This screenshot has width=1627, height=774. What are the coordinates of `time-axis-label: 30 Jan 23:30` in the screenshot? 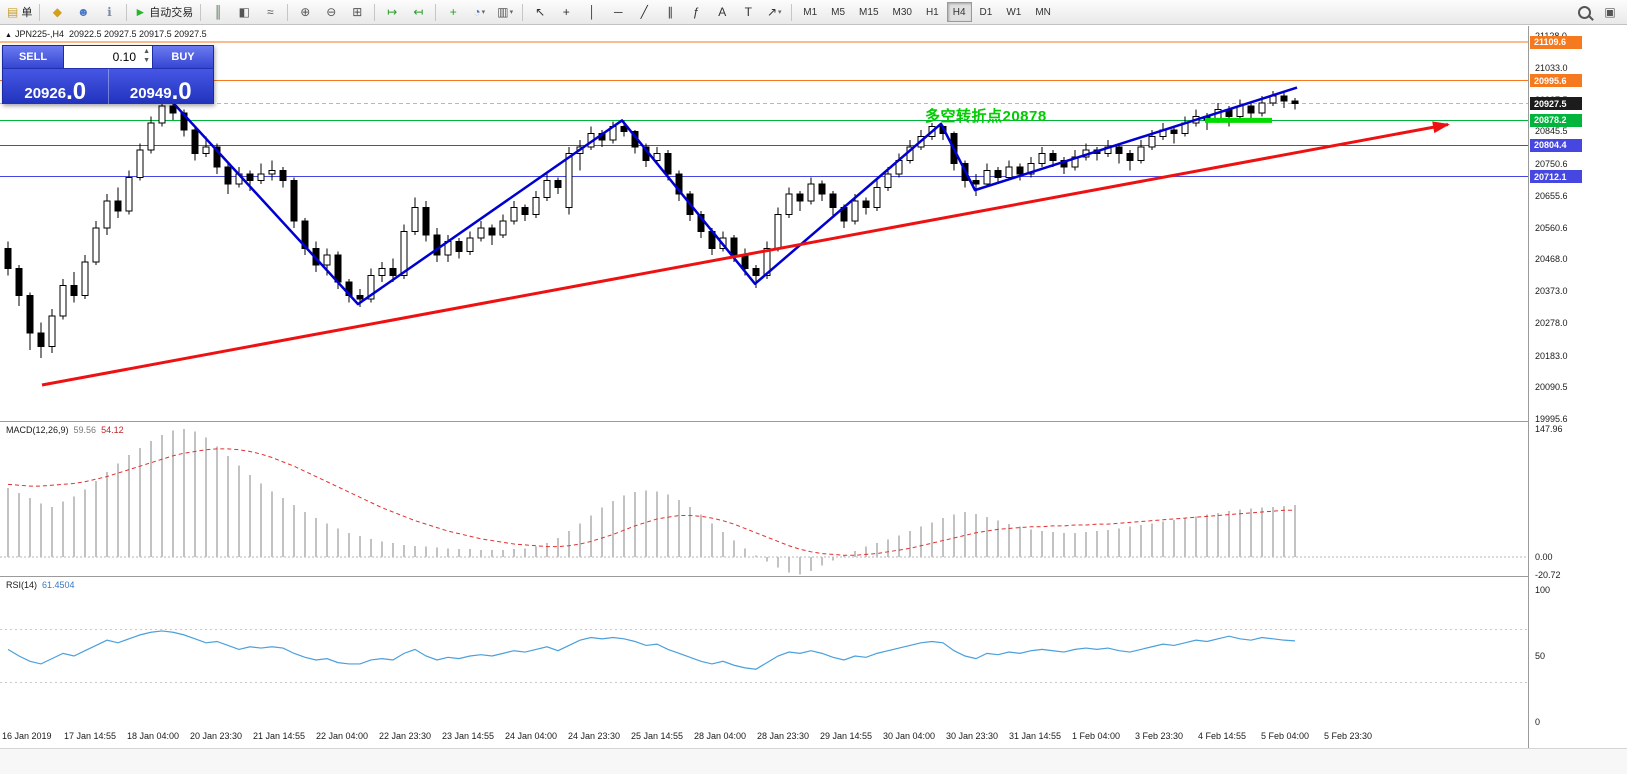 It's located at (972, 736).